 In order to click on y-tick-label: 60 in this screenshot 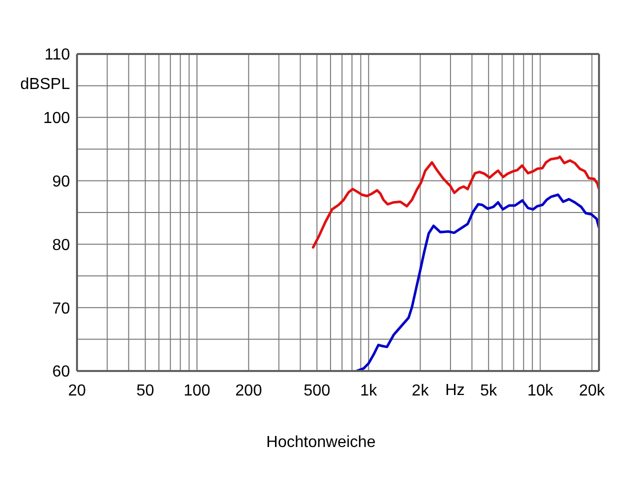, I will do `click(61, 372)`.